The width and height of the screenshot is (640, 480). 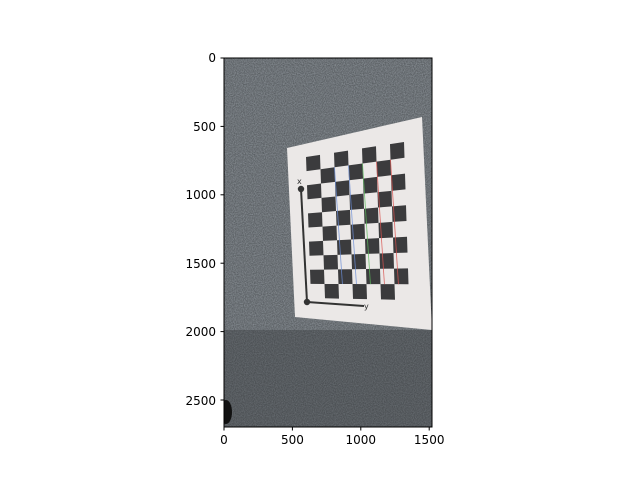 I want to click on y-tick-label: 500, so click(x=204, y=127).